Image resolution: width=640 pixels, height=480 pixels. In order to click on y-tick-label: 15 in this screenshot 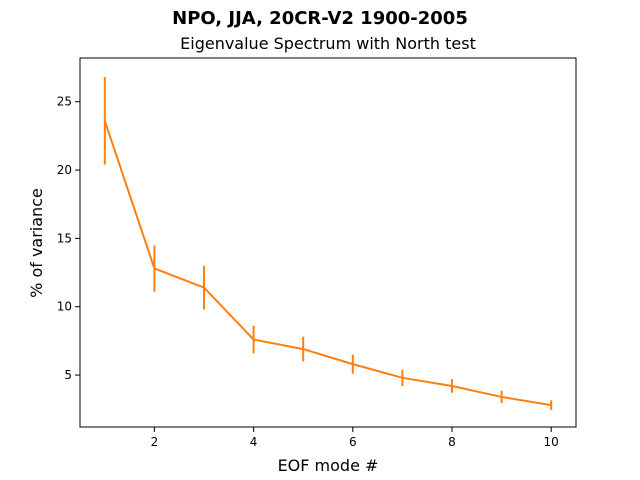, I will do `click(64, 238)`.